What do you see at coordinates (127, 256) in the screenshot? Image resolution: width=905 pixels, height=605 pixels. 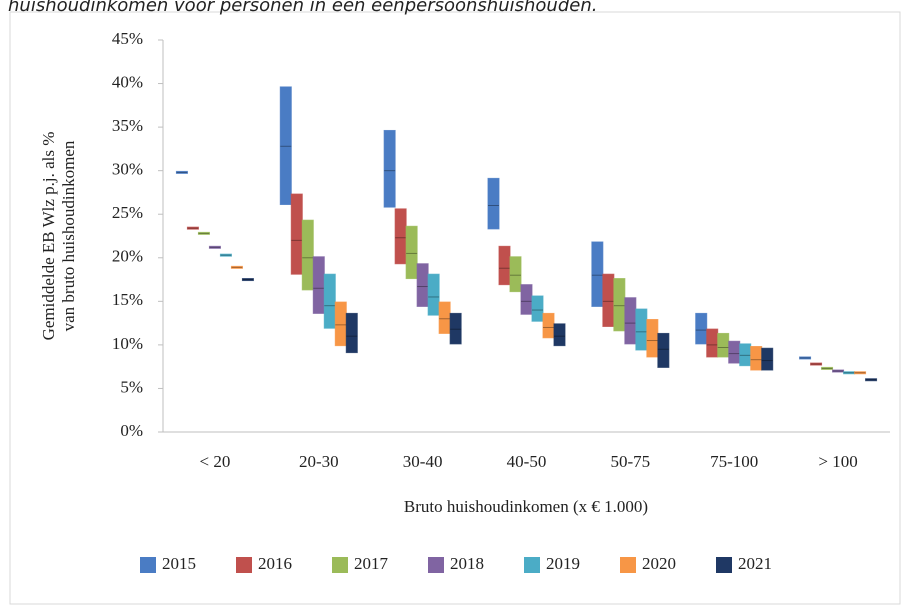 I see `y-tick-label: 20%` at bounding box center [127, 256].